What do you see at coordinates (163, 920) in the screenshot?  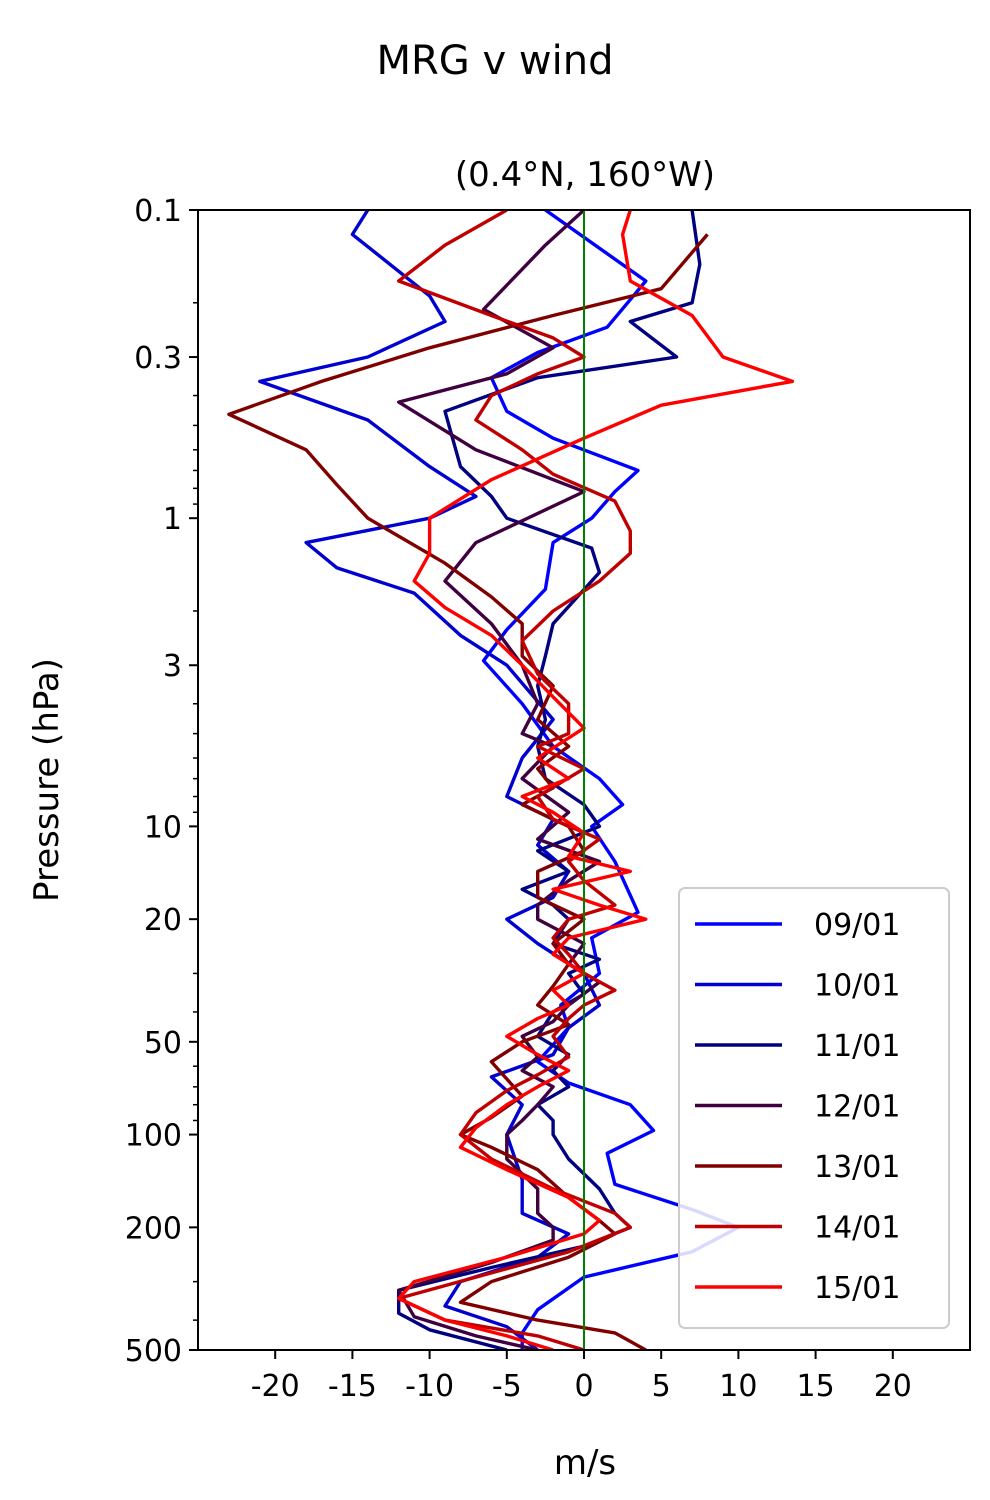 I see `y-tick-label: 20` at bounding box center [163, 920].